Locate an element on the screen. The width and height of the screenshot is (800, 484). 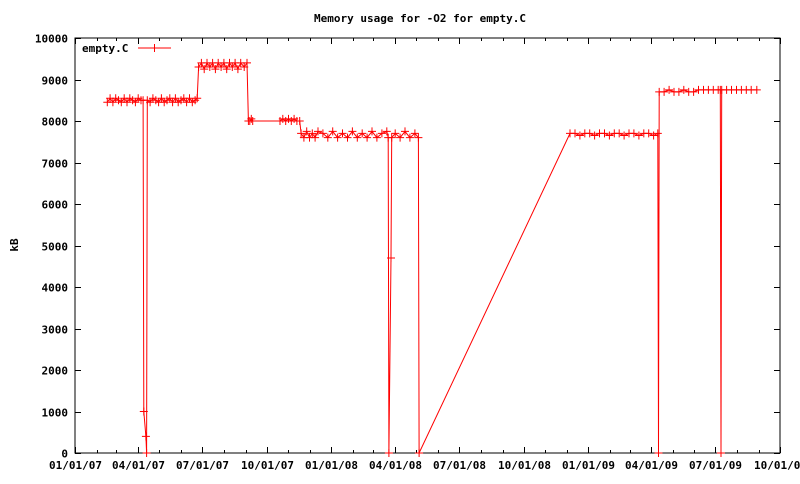
legend-label: empty.C is located at coordinates (105, 48).